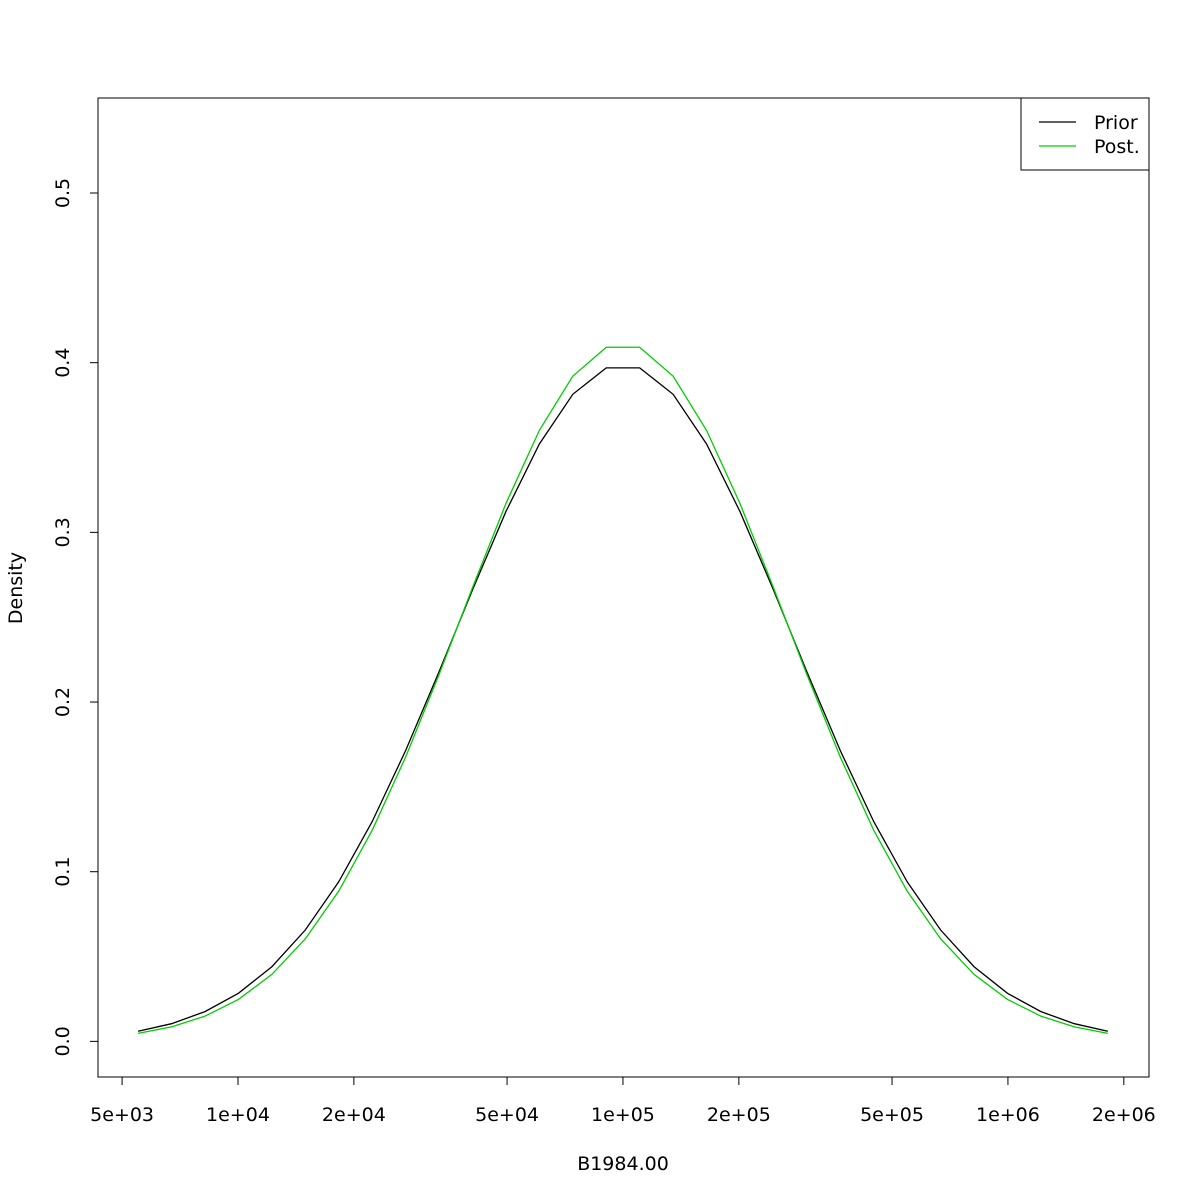  I want to click on y-tick-label: 0.0, so click(63, 1041).